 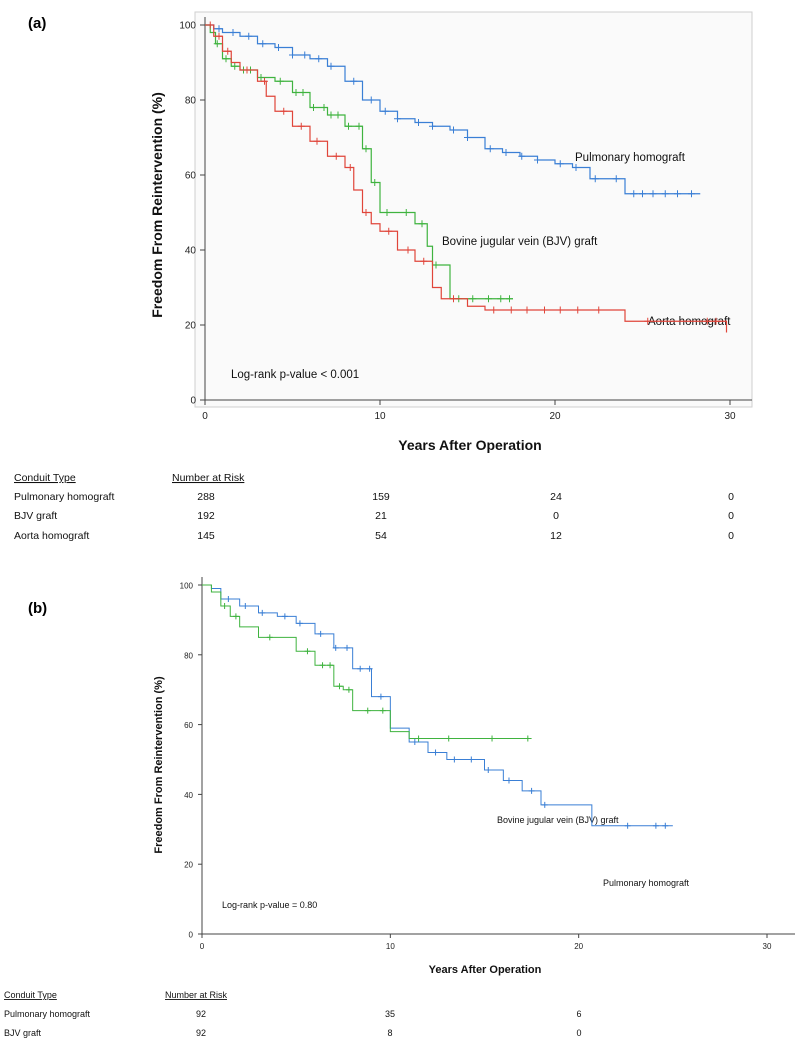 I want to click on panel-a-label: (a), so click(x=37, y=23).